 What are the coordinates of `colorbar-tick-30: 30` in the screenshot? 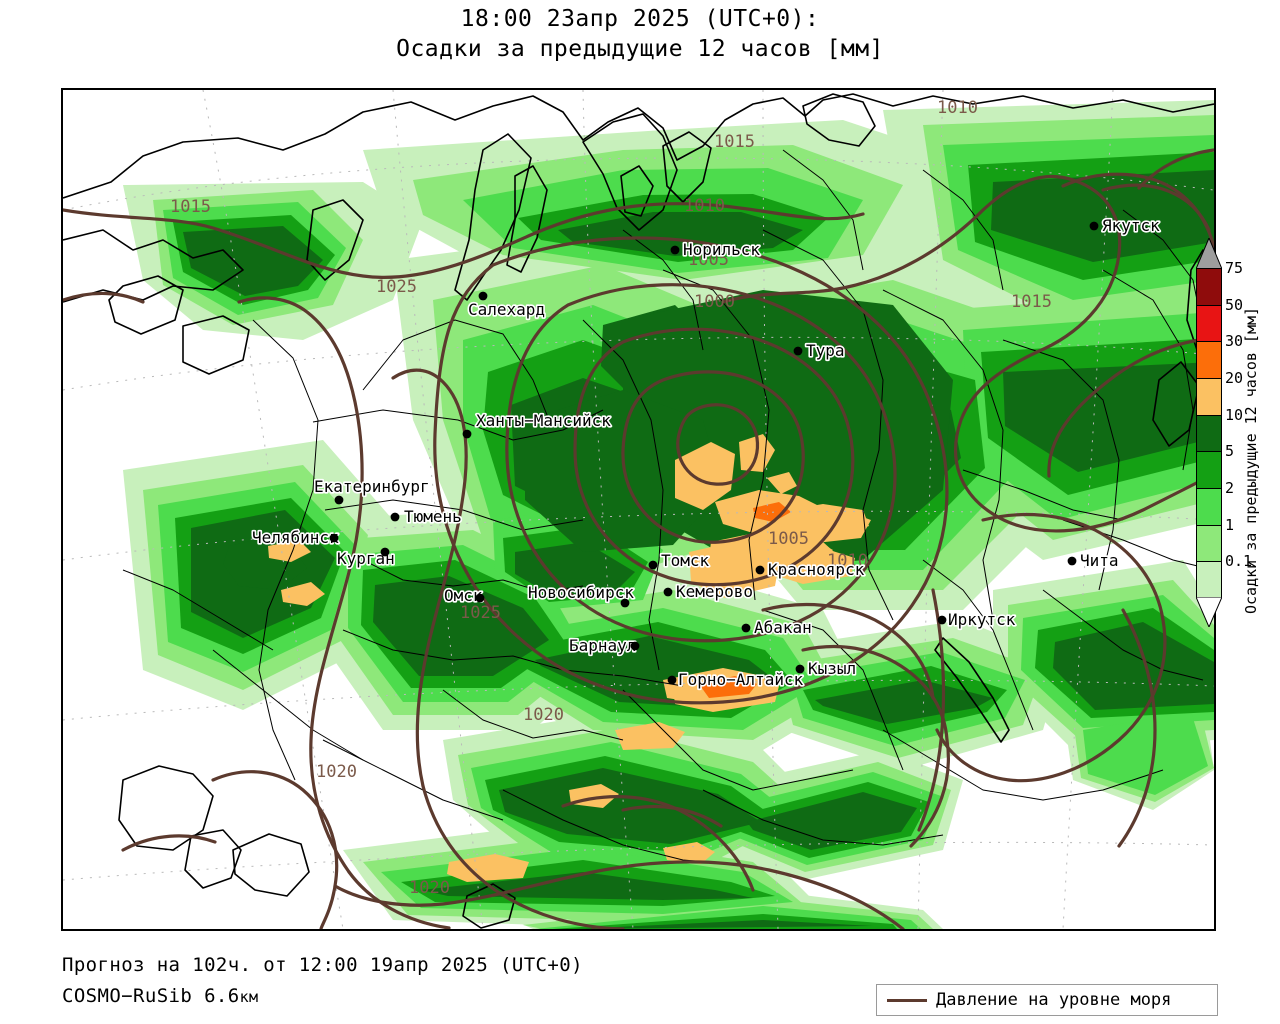 It's located at (1234, 341).